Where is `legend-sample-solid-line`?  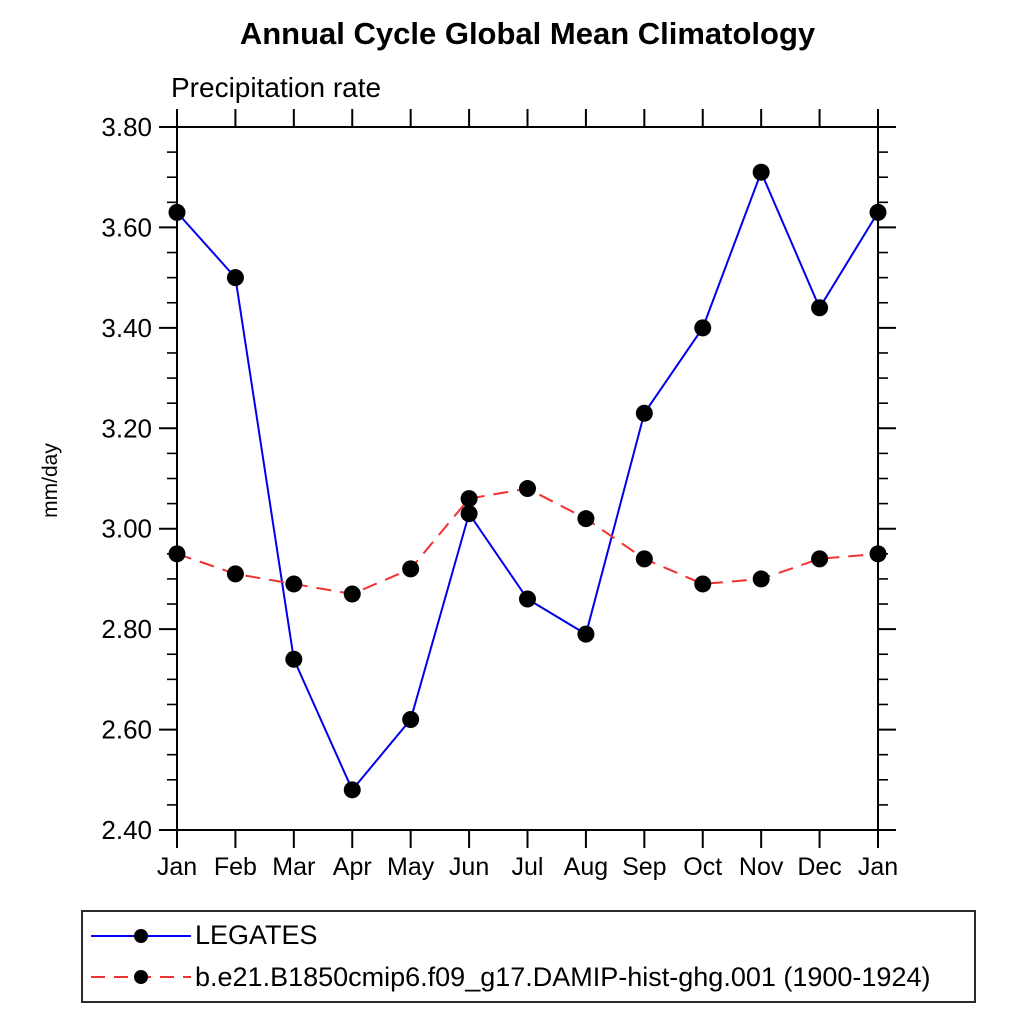
legend-sample-solid-line is located at coordinates (141, 935).